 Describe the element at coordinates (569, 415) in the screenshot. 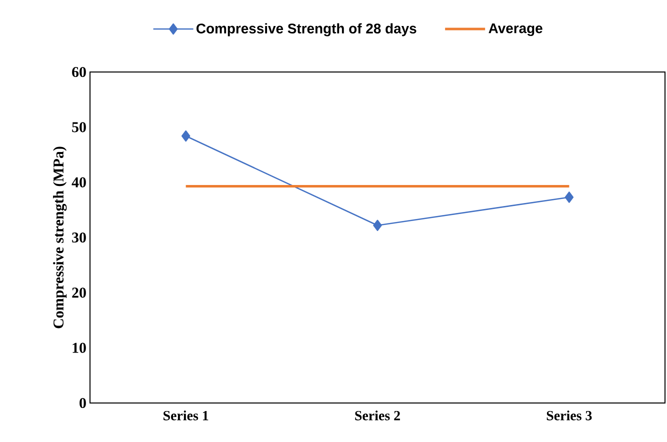

I see `x-tick-label: Series 3` at that location.